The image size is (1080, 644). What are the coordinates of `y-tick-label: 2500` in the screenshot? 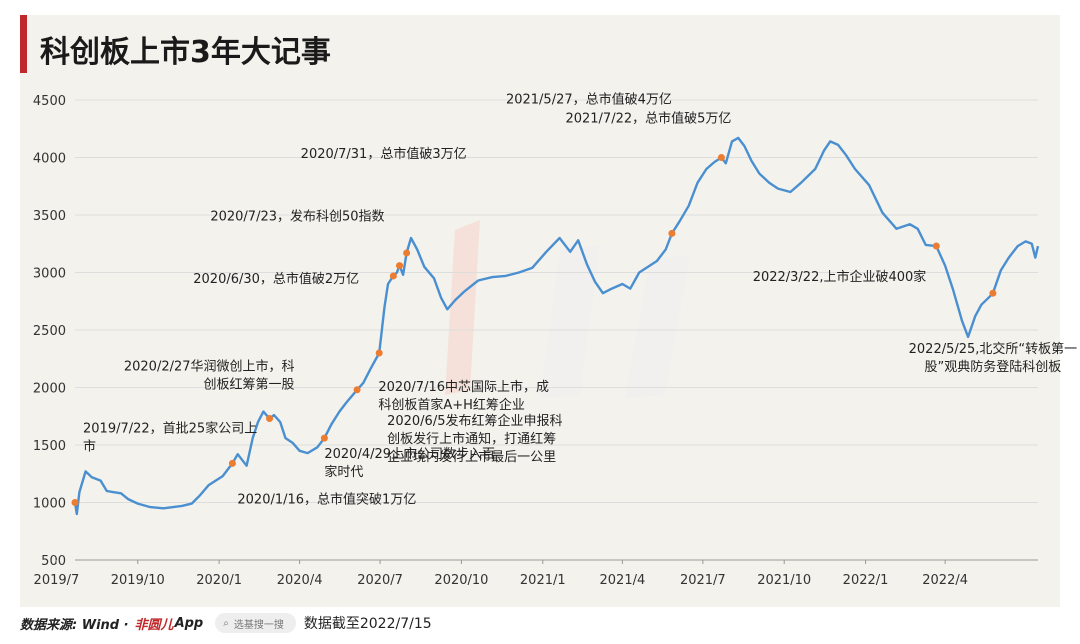 It's located at (49, 331).